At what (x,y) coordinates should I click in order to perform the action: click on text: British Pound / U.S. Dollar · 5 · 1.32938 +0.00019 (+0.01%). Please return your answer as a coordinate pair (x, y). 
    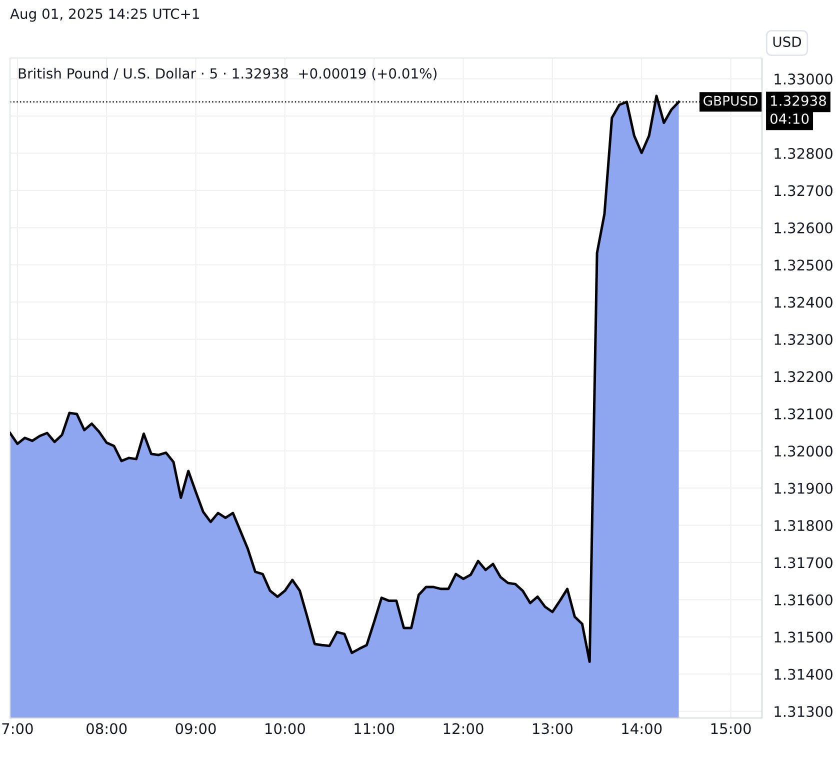
    Looking at the image, I should click on (227, 74).